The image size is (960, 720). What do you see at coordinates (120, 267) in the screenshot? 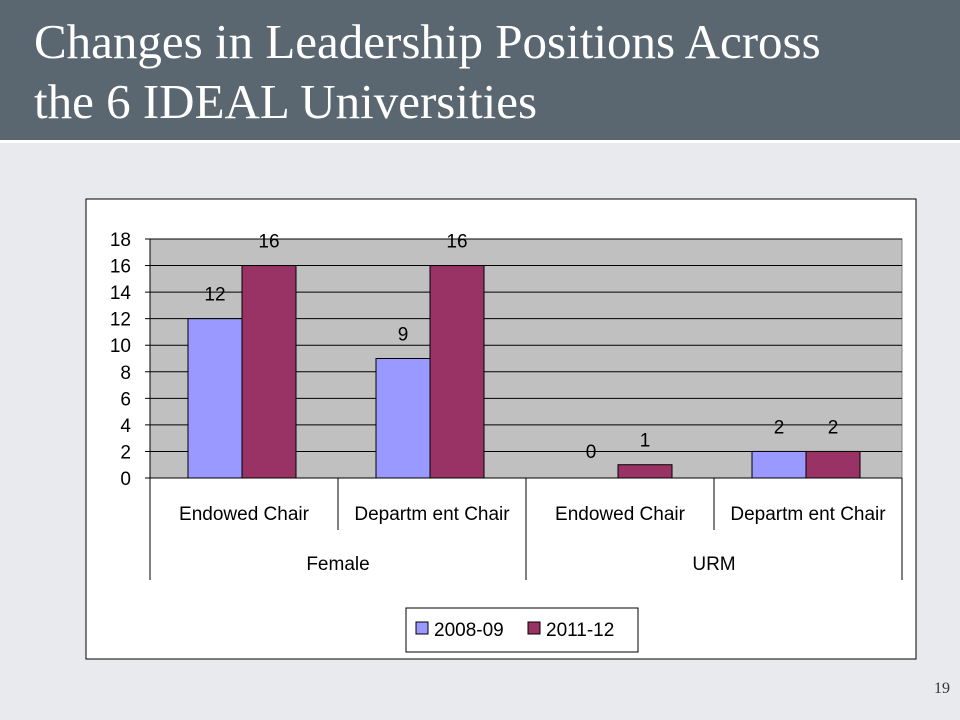
I see `y-tick-label: 16` at bounding box center [120, 267].